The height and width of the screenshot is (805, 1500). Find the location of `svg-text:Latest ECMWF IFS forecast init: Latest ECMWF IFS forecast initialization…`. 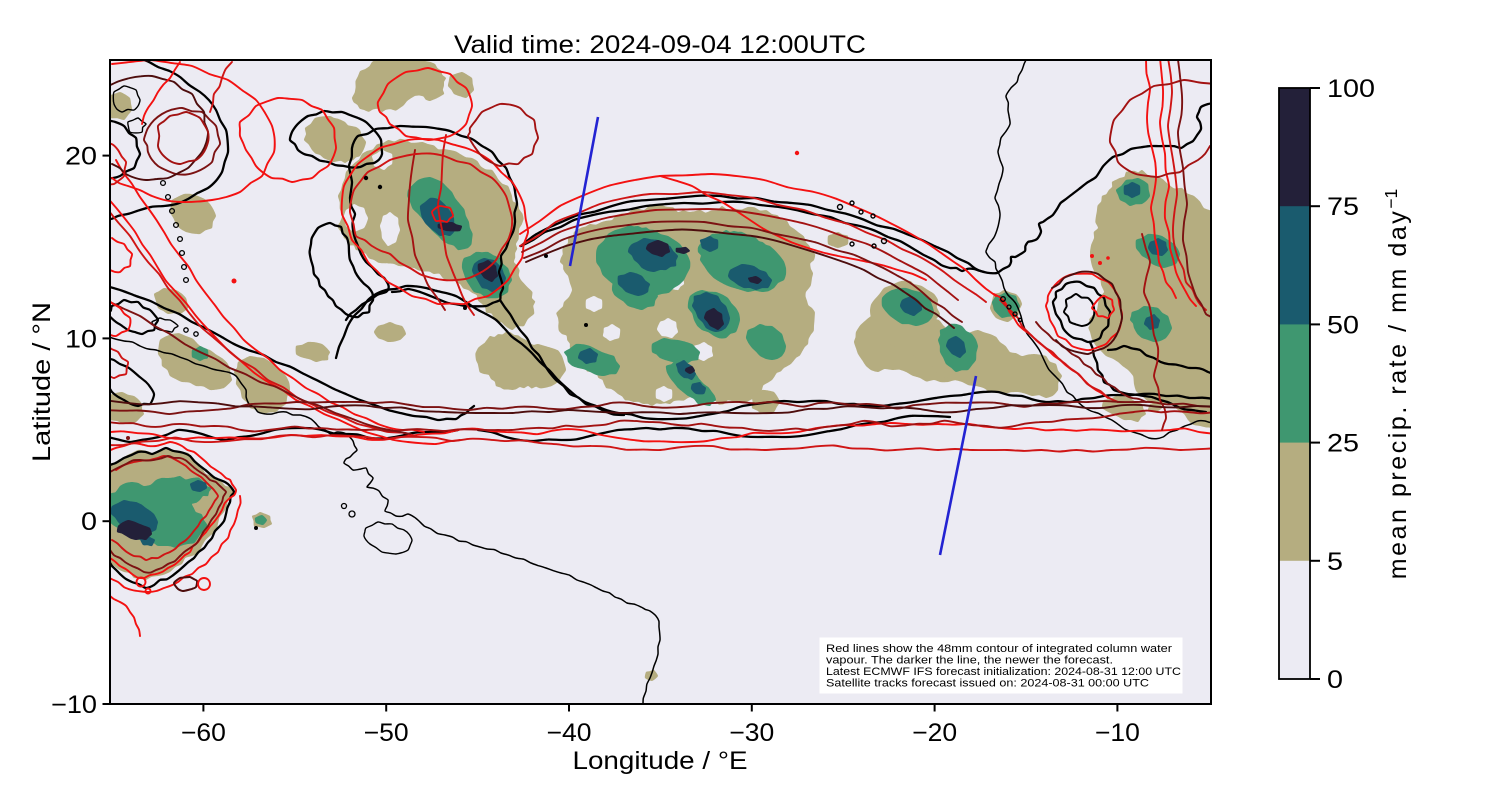

svg-text:Latest ECMWF IFS forecast init: Latest ECMWF IFS forecast initialization… is located at coordinates (1003, 672).